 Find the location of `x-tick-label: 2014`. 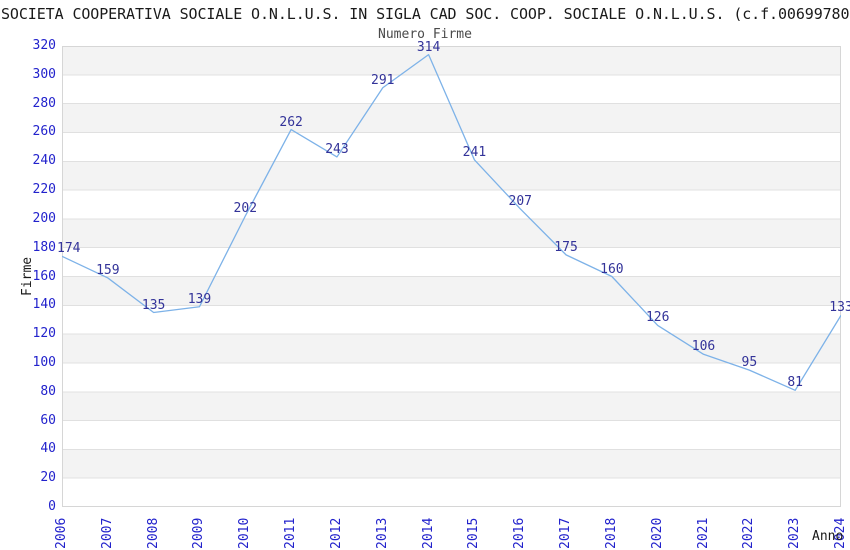

x-tick-label: 2014 is located at coordinates (428, 533).